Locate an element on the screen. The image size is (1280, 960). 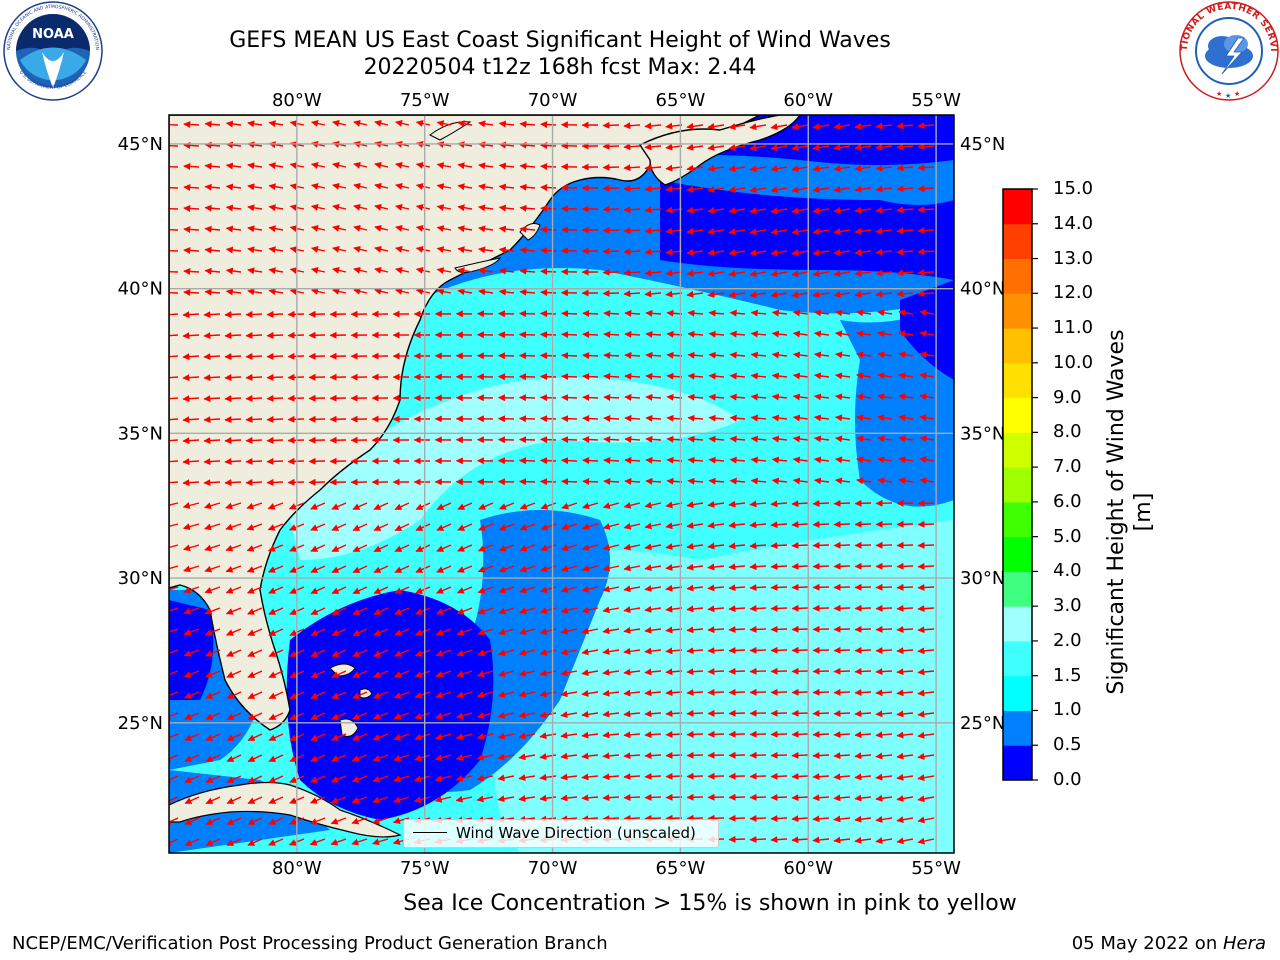
svg-text: NOAA is located at coordinates (53, 34).